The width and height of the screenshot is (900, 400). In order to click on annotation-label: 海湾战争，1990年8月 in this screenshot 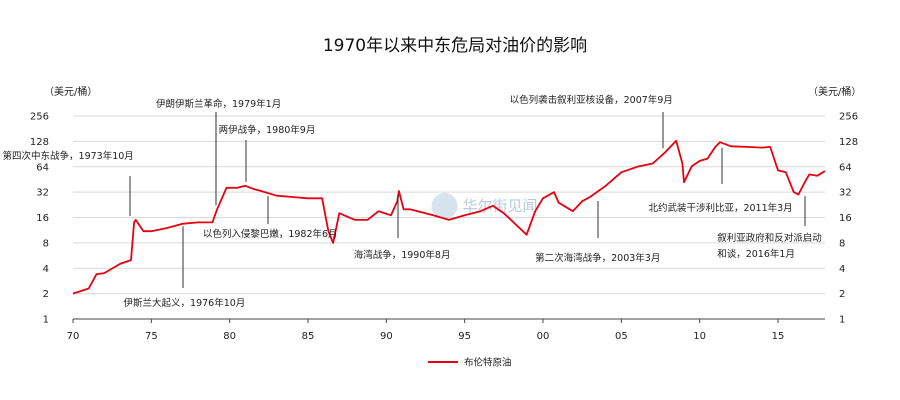, I will do `click(402, 255)`.